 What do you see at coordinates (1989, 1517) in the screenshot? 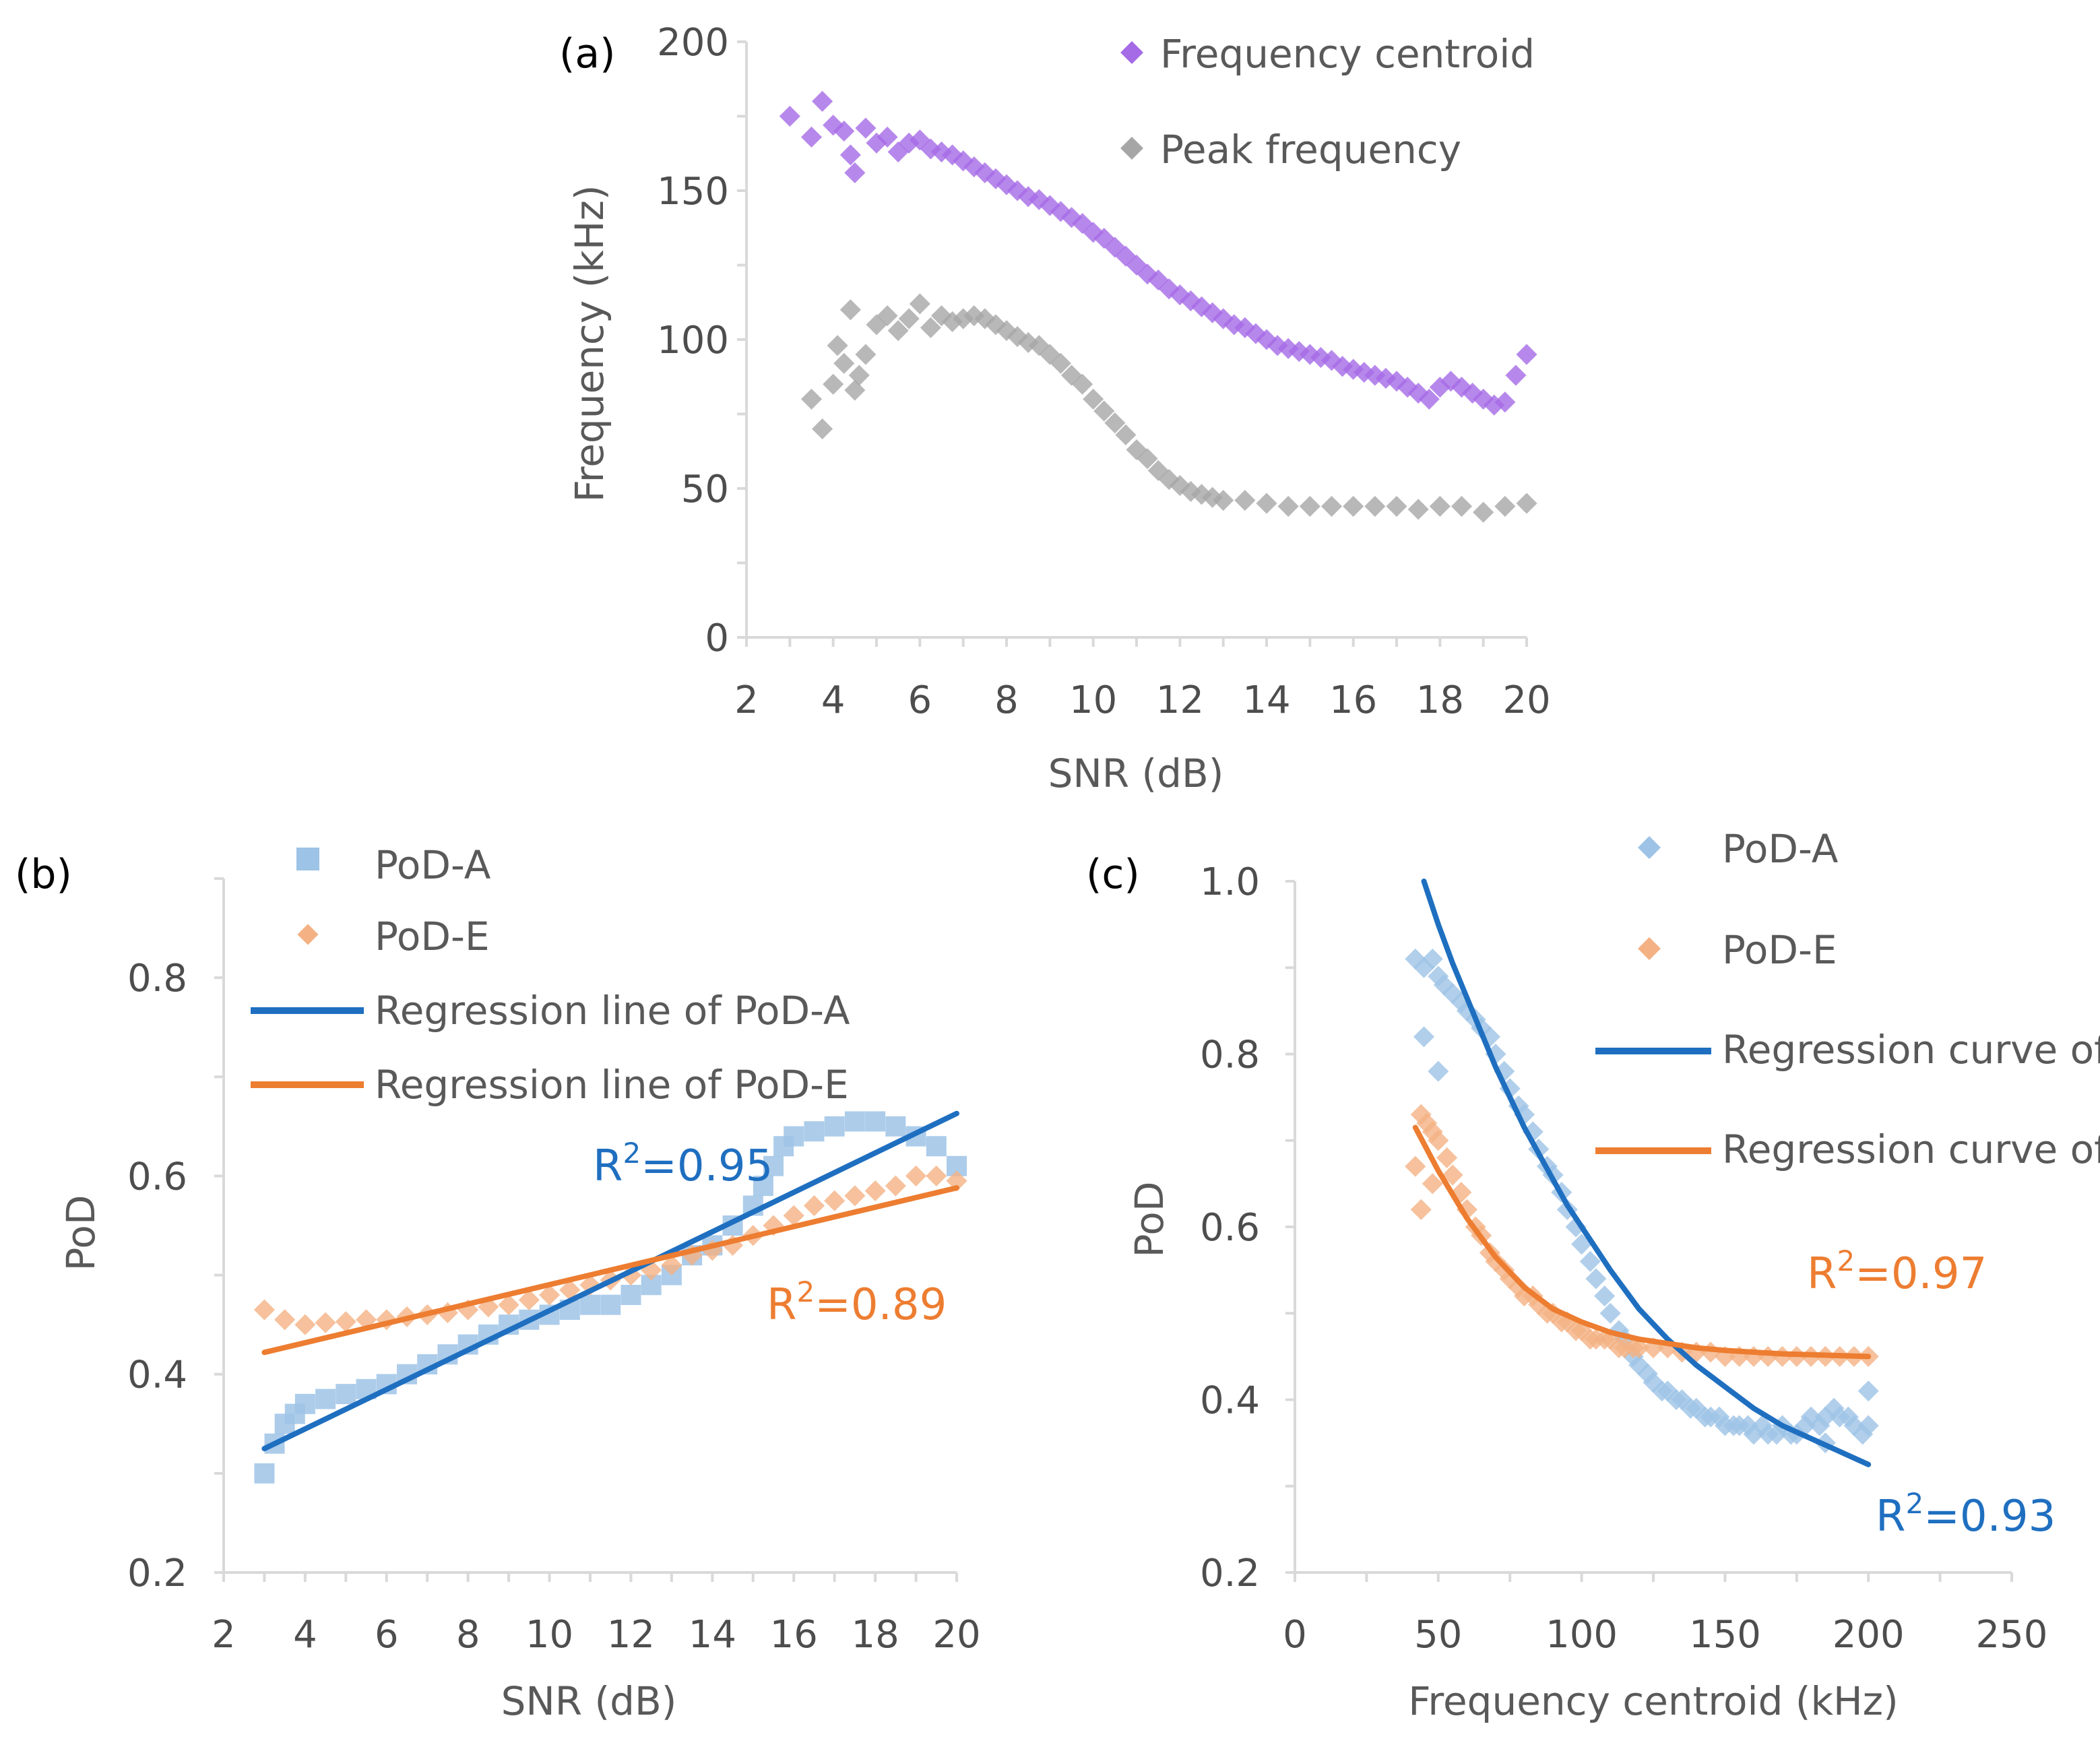
I see `r-squared-pod-a-c-value: =0.93` at bounding box center [1989, 1517].